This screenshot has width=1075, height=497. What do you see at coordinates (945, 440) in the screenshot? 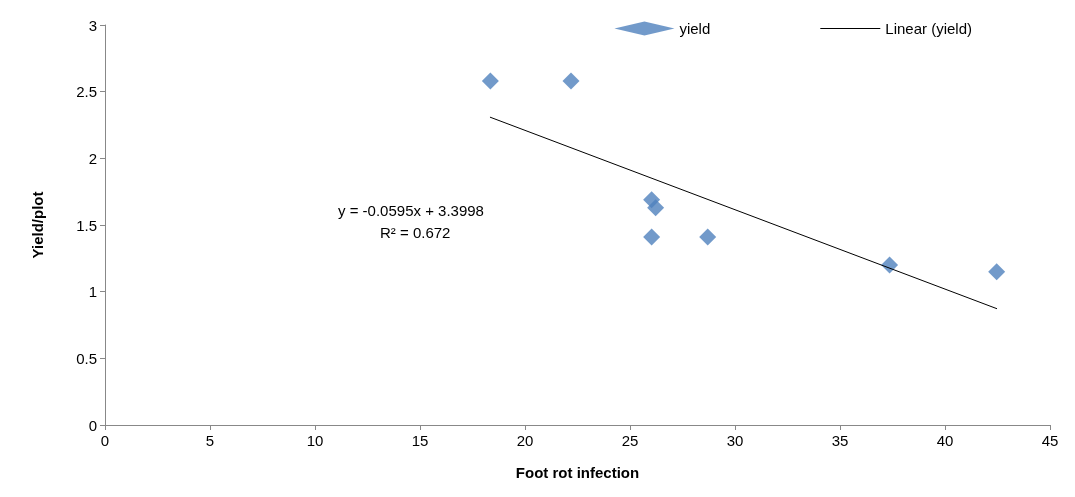
I see `x-tick-label: 40` at bounding box center [945, 440].